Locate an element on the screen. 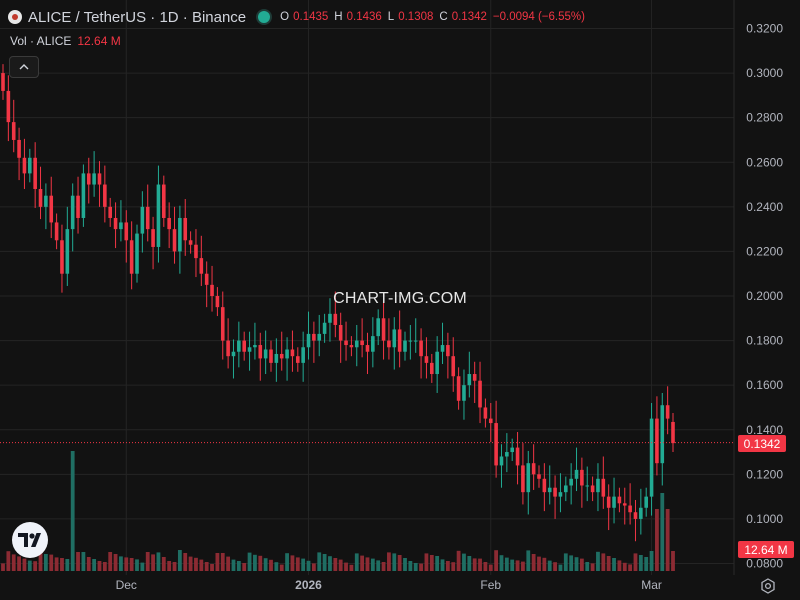 This screenshot has width=800, height=600. high-value: 0.1436 is located at coordinates (364, 17).